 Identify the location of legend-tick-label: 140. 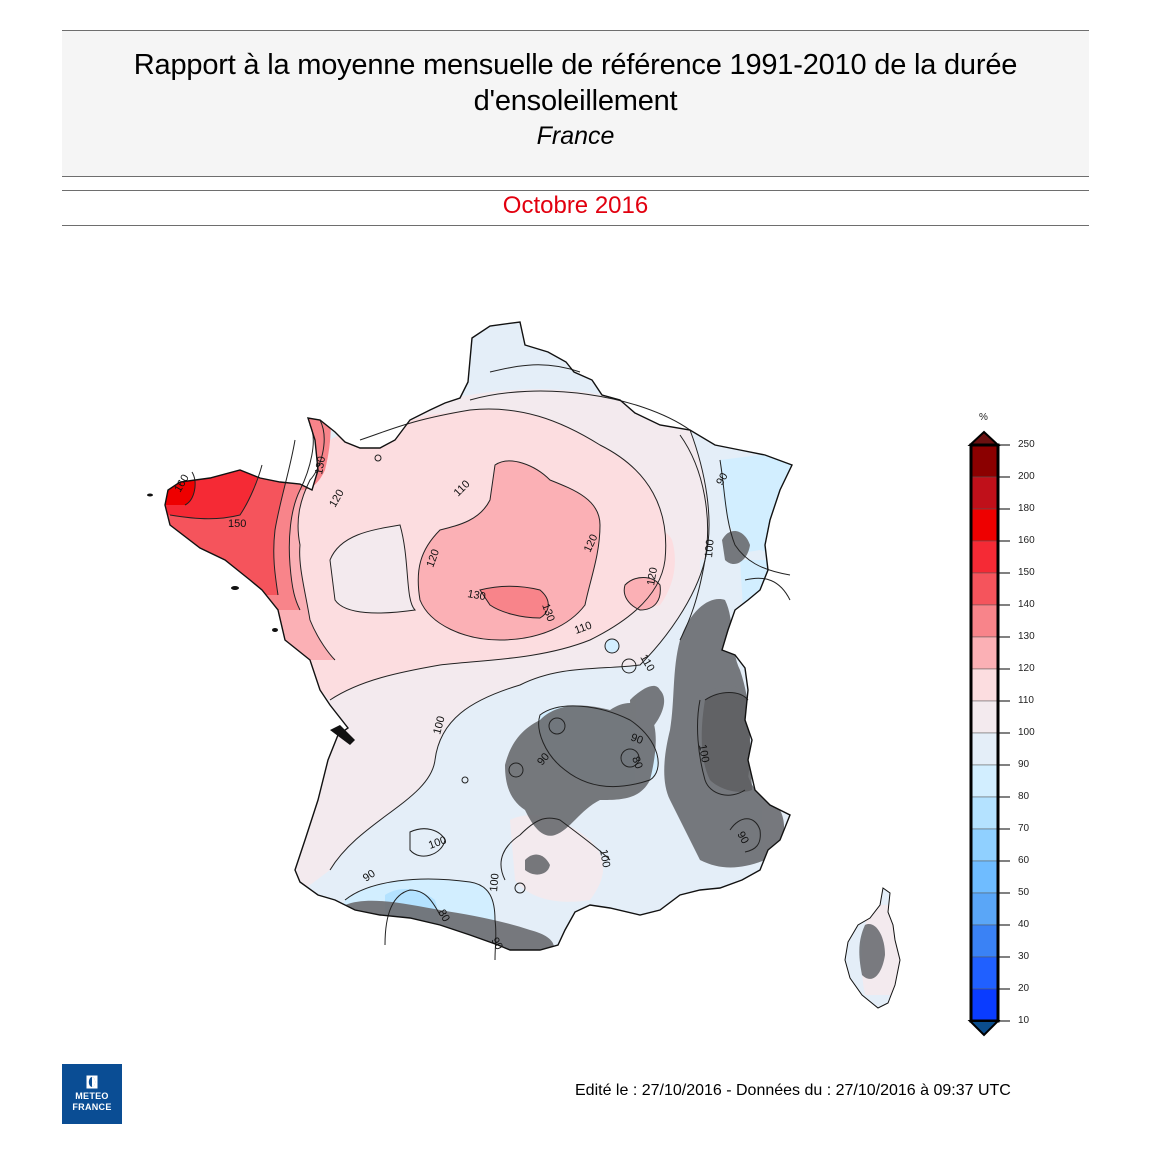
(1026, 604).